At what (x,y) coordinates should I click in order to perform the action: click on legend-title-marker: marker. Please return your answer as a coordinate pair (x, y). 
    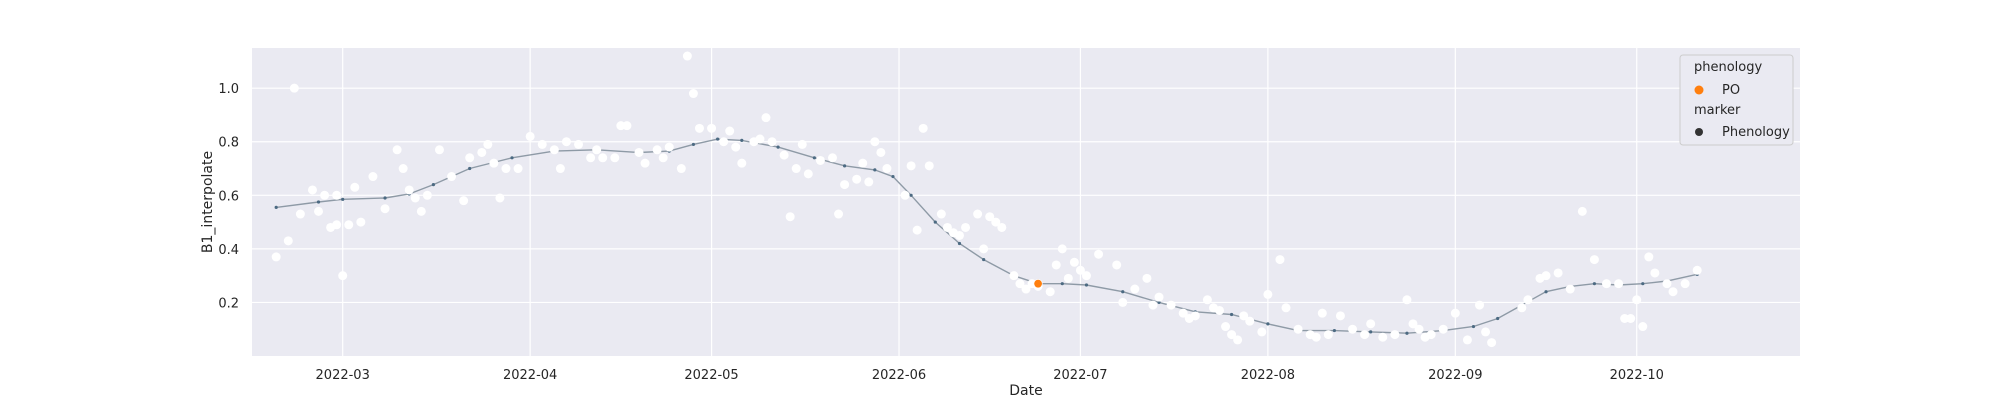
    Looking at the image, I should click on (1717, 110).